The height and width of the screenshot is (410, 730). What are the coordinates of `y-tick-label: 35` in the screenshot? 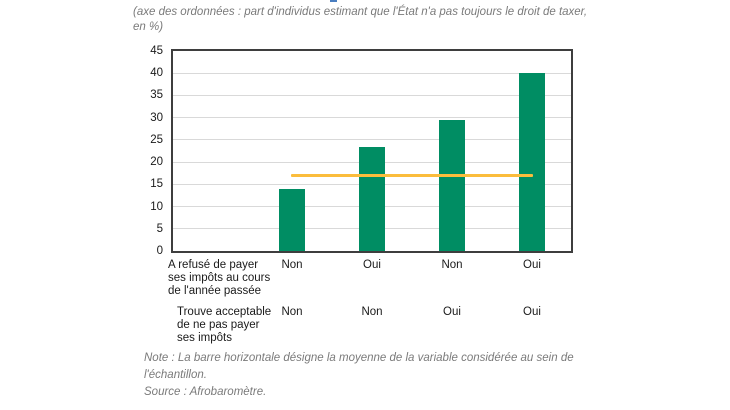 It's located at (156, 95).